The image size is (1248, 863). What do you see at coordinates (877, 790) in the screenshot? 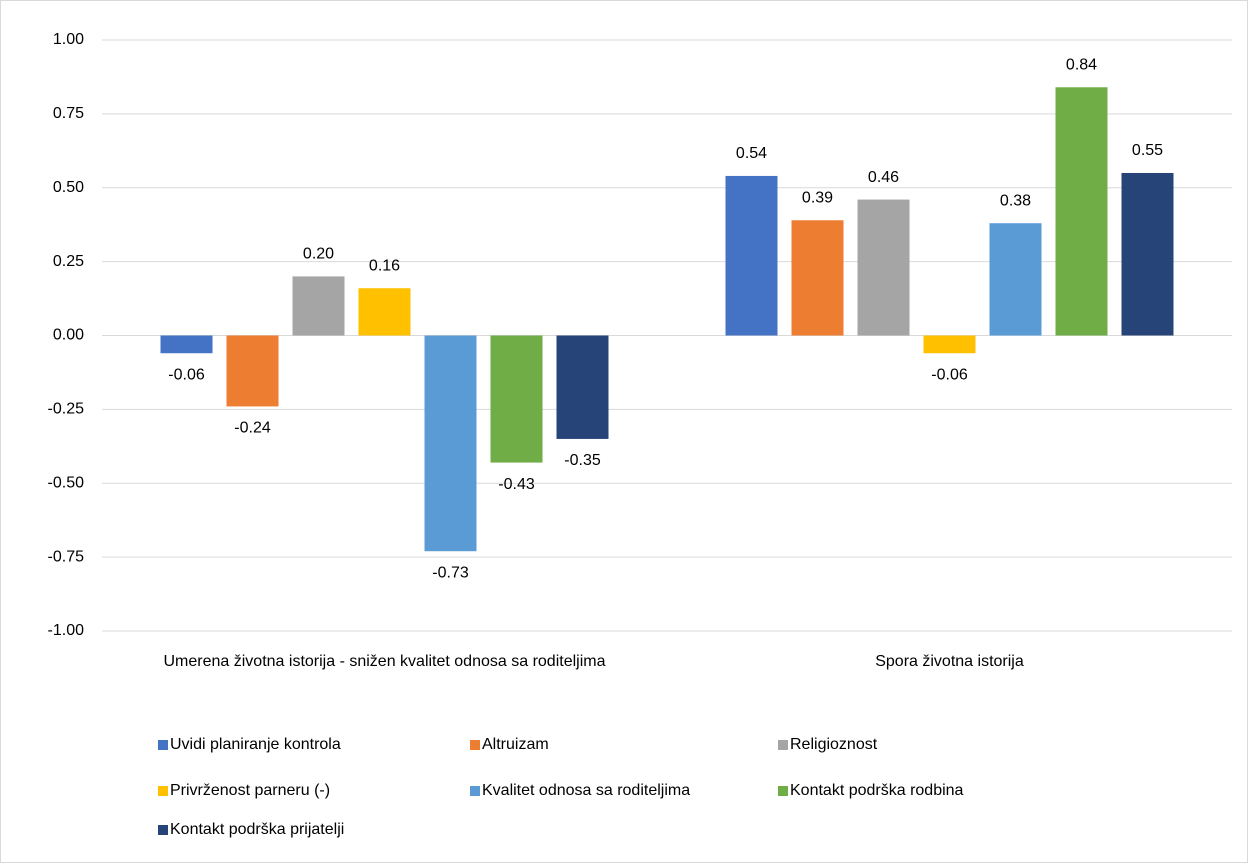
I see `legend-label: Kontakt podrška rodbina` at bounding box center [877, 790].